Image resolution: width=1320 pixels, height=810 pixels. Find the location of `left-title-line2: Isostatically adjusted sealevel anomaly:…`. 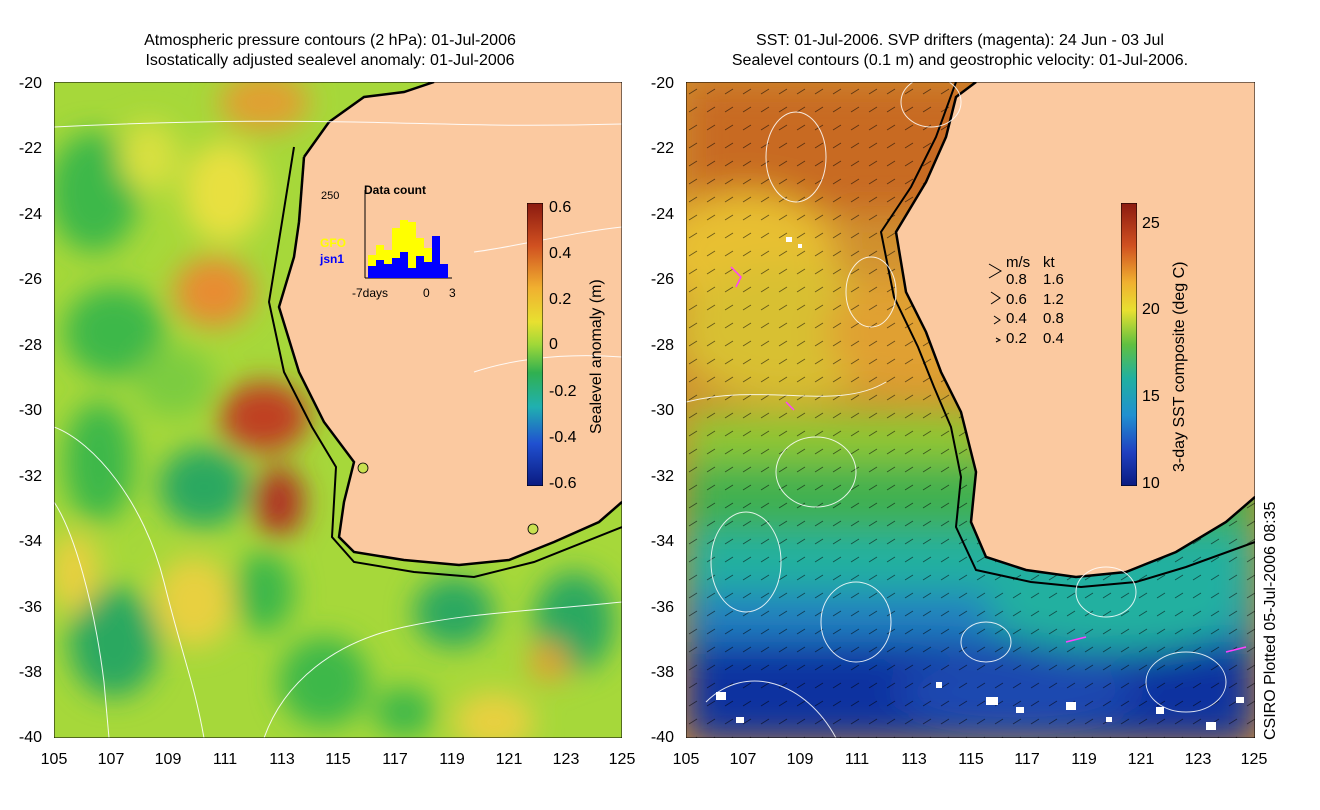

left-title-line2: Isostatically adjusted sealevel anomaly:… is located at coordinates (330, 60).